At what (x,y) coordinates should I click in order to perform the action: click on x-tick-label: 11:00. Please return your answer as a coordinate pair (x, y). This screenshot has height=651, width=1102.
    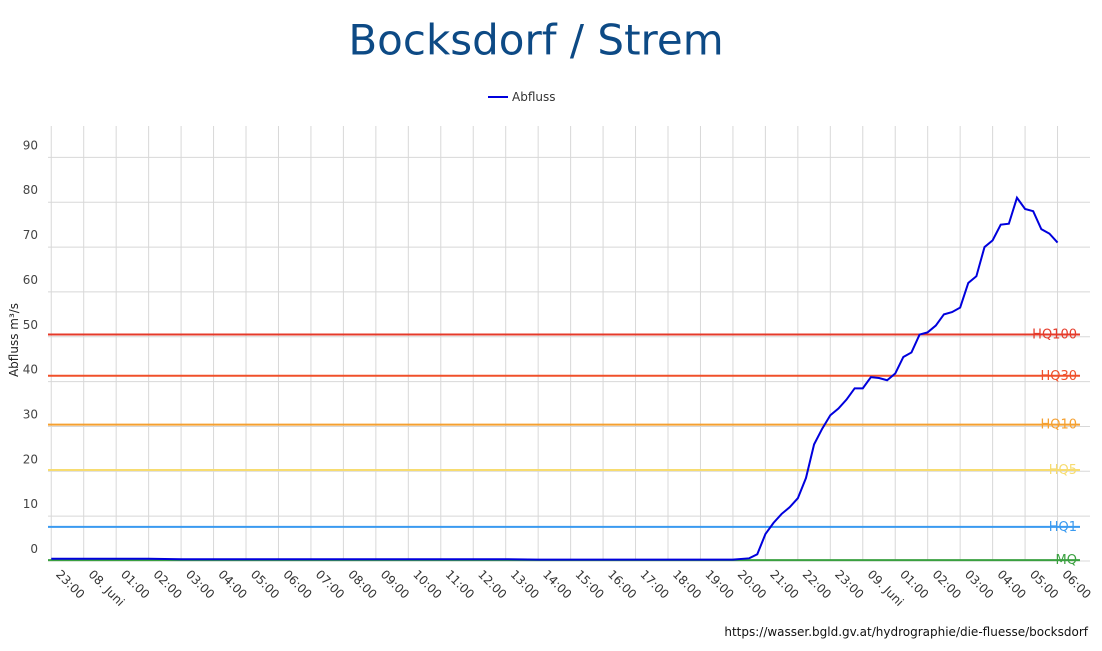
    Looking at the image, I should click on (460, 584).